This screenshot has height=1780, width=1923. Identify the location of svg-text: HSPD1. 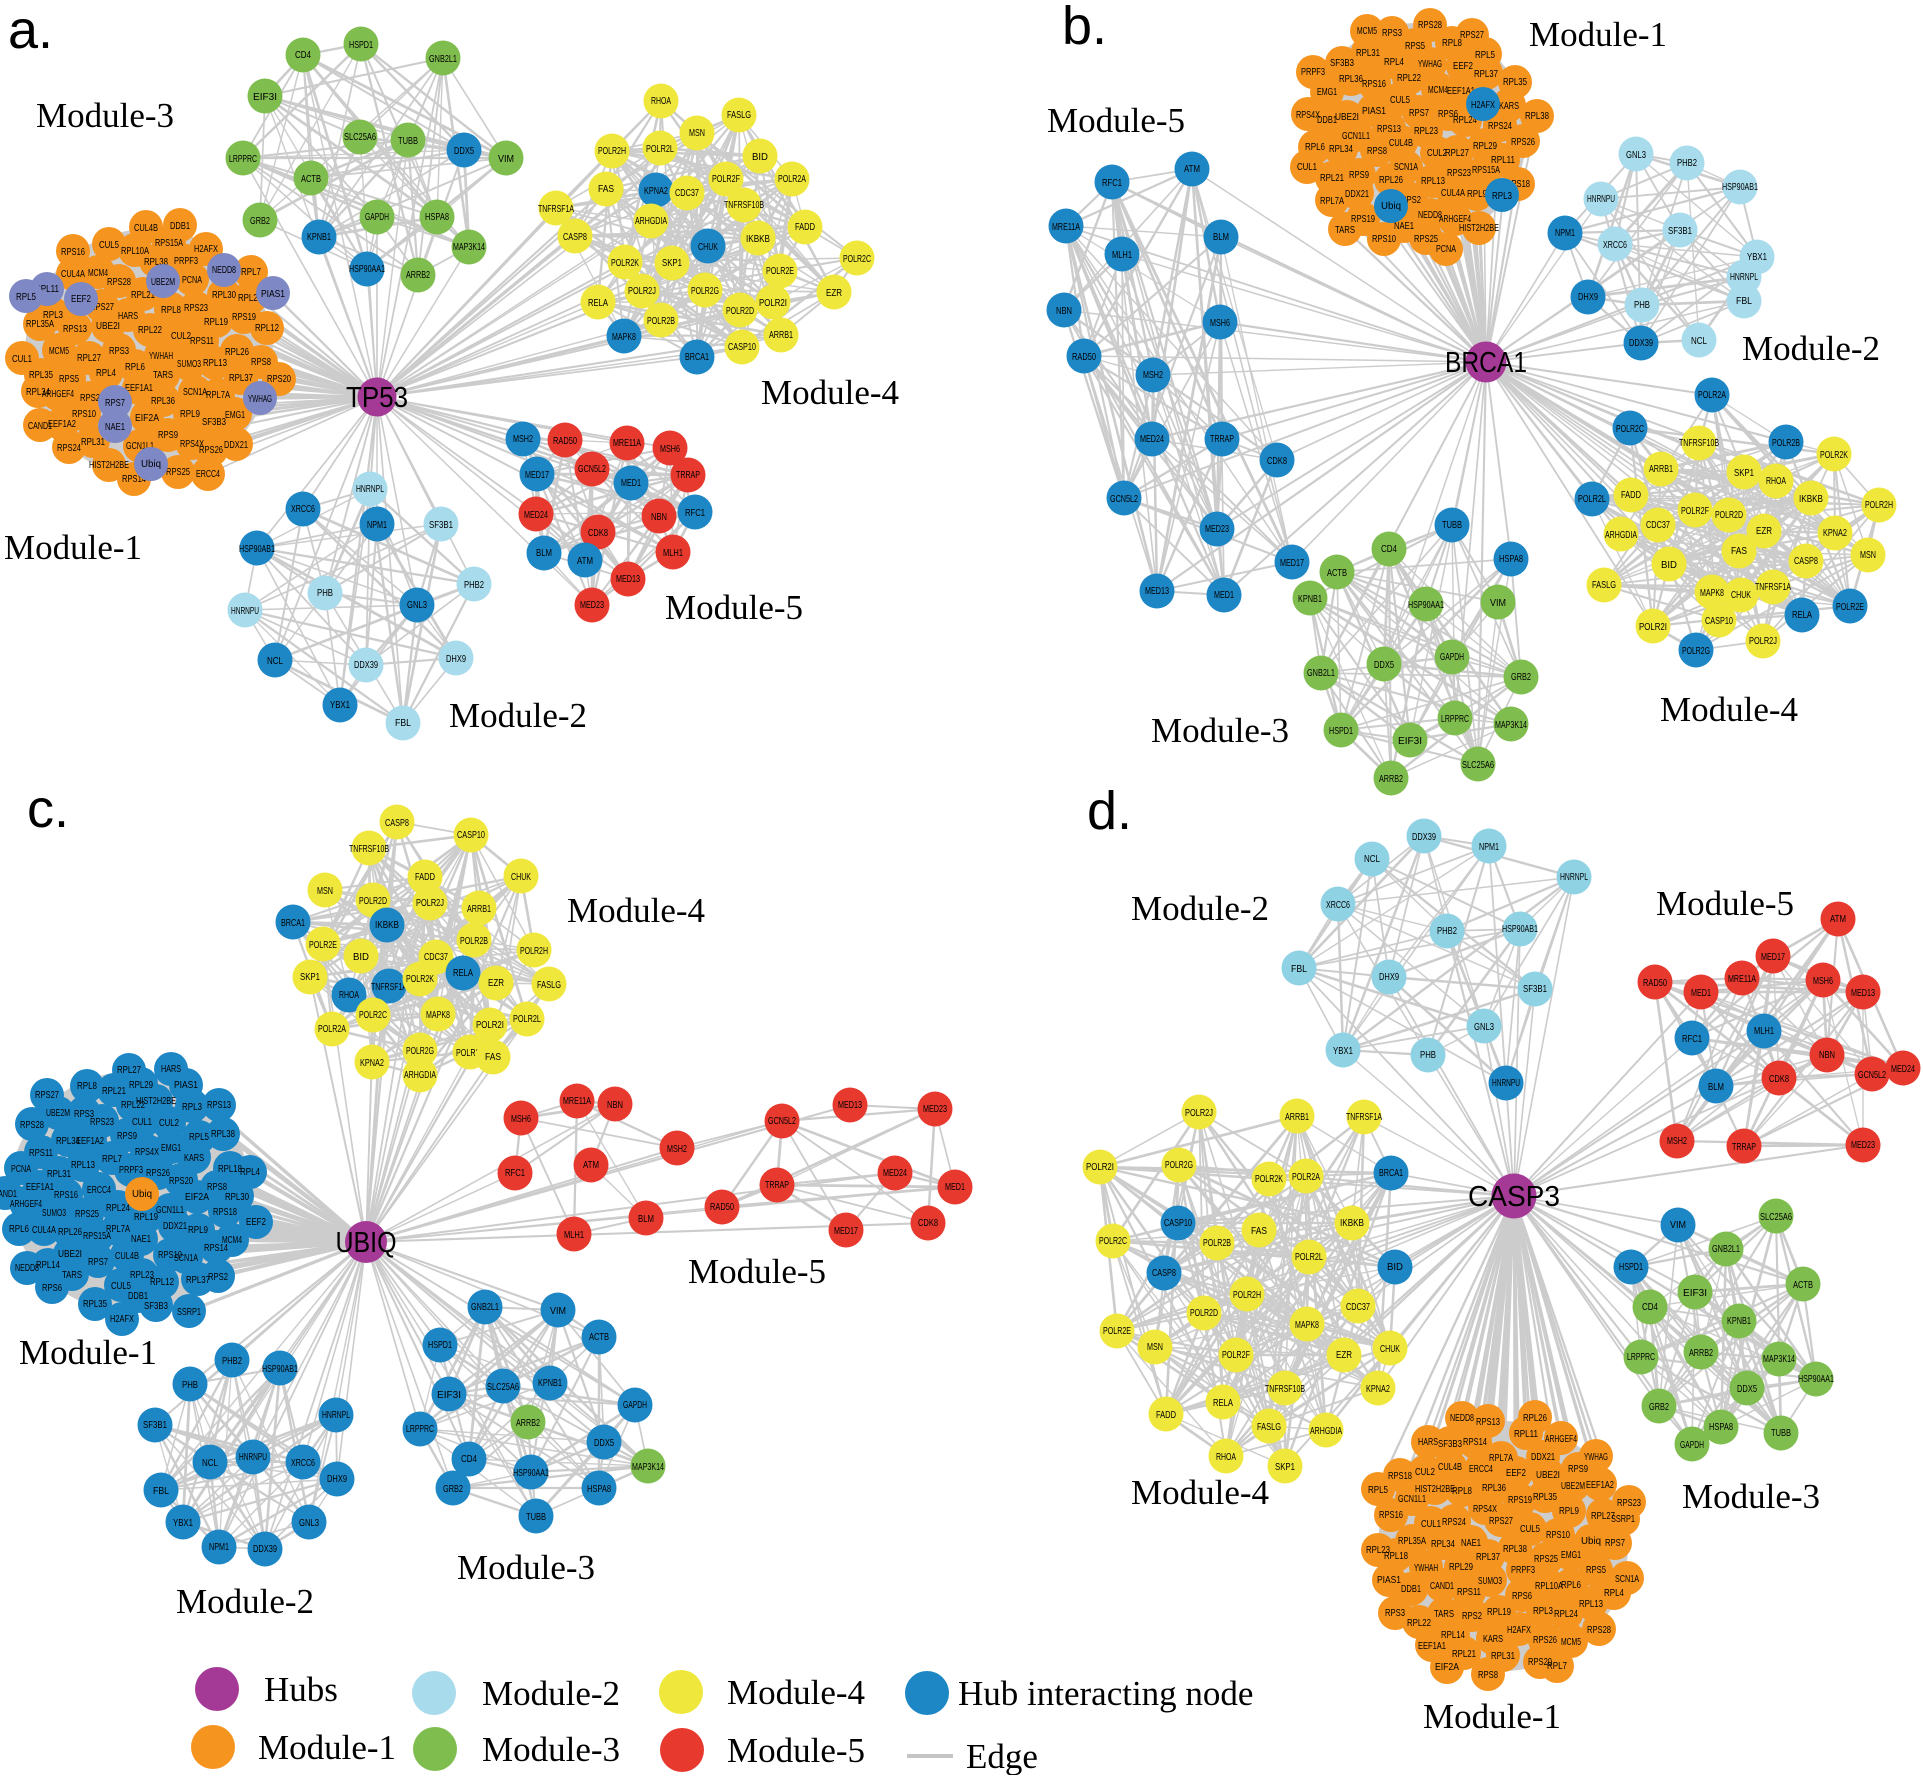
(440, 1345).